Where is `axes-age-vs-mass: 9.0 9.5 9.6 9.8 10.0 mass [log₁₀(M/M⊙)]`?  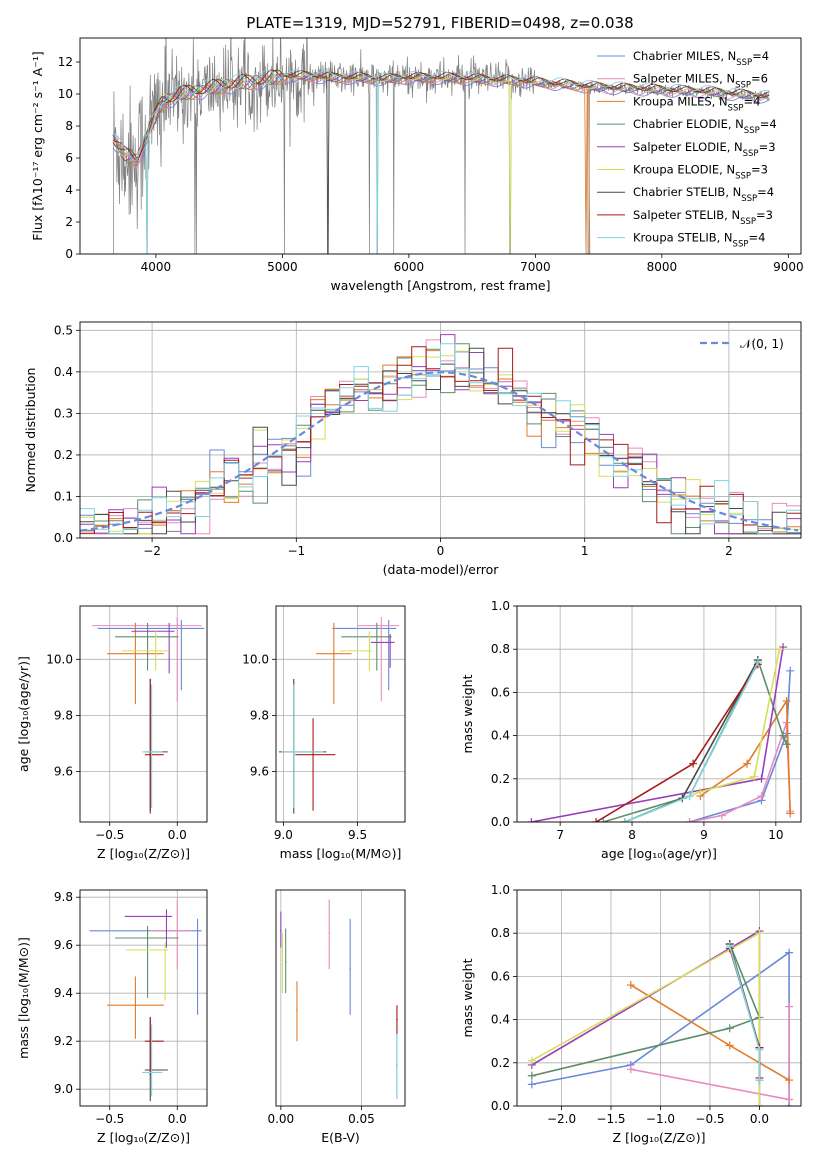 axes-age-vs-mass: 9.0 9.5 9.6 9.8 10.0 mass [log₁₀(M/M⊙)] is located at coordinates (324, 733).